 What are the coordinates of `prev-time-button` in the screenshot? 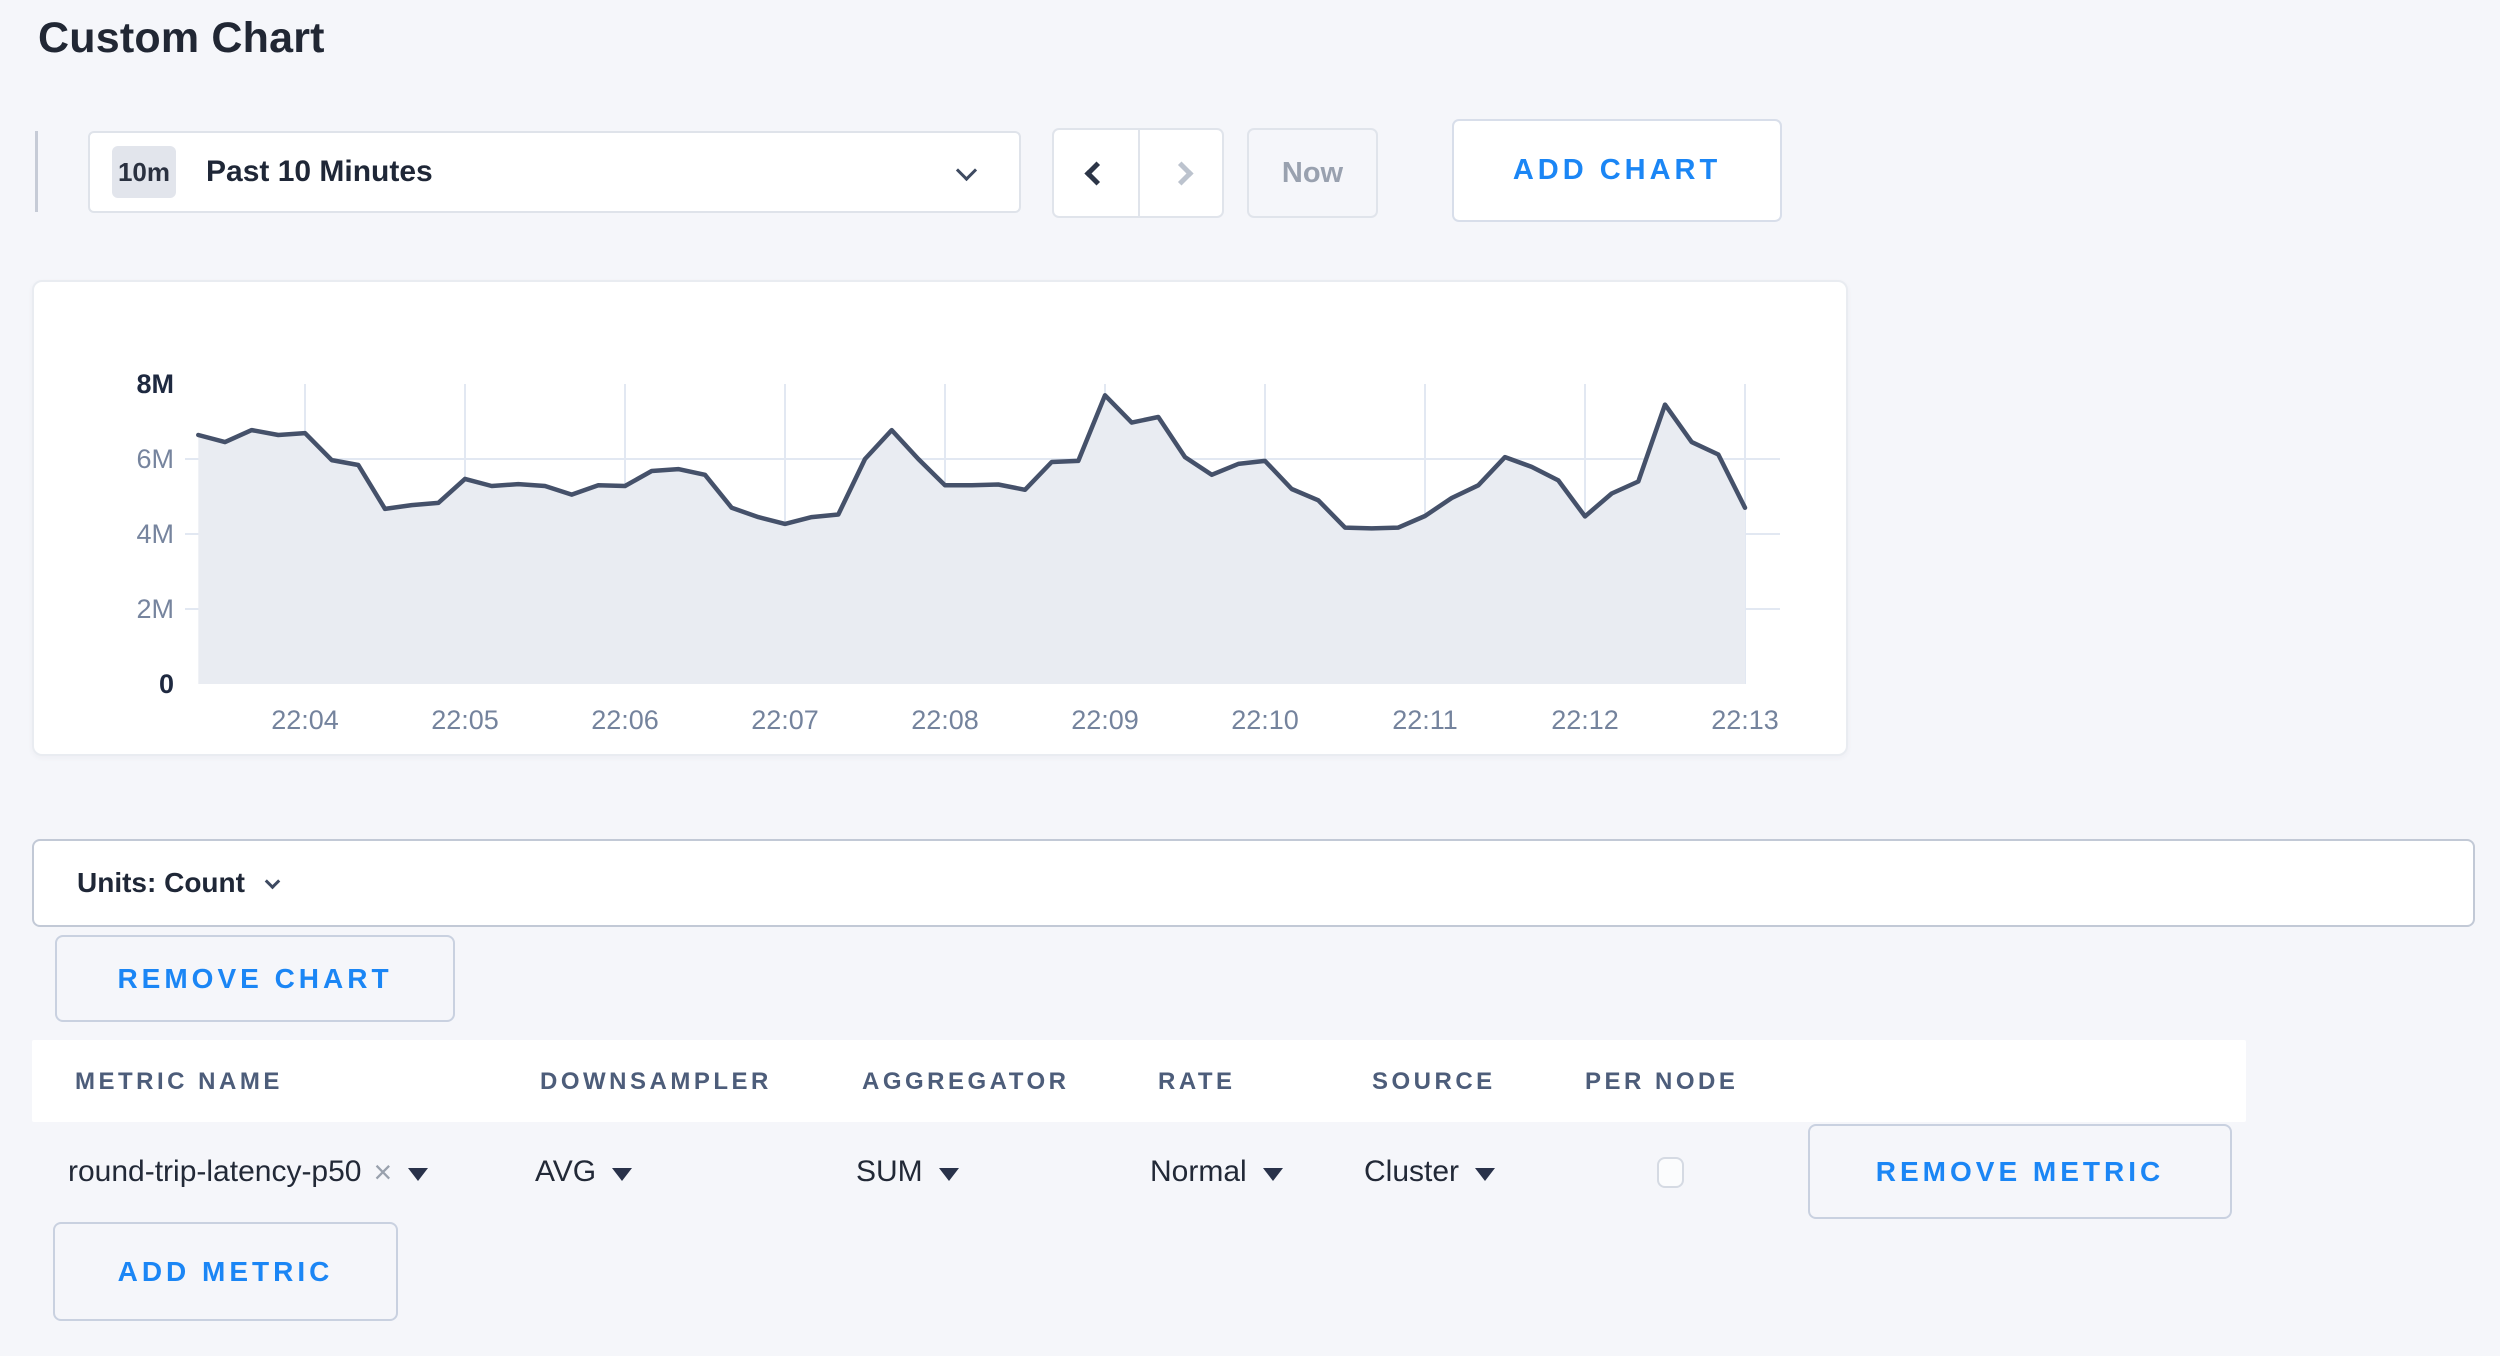 It's located at (1096, 173).